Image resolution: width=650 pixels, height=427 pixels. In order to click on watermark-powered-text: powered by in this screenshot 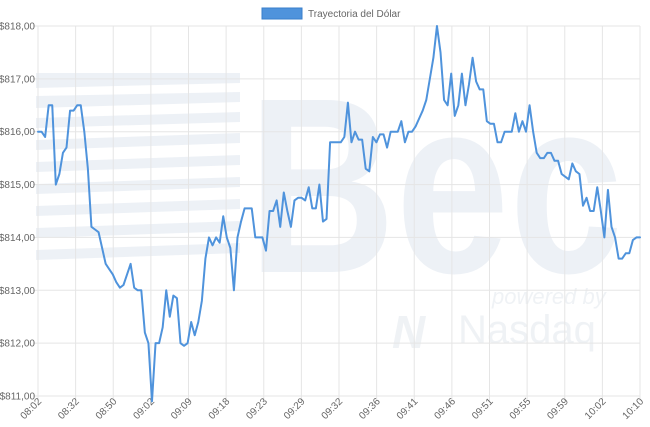, I will do `click(549, 296)`.